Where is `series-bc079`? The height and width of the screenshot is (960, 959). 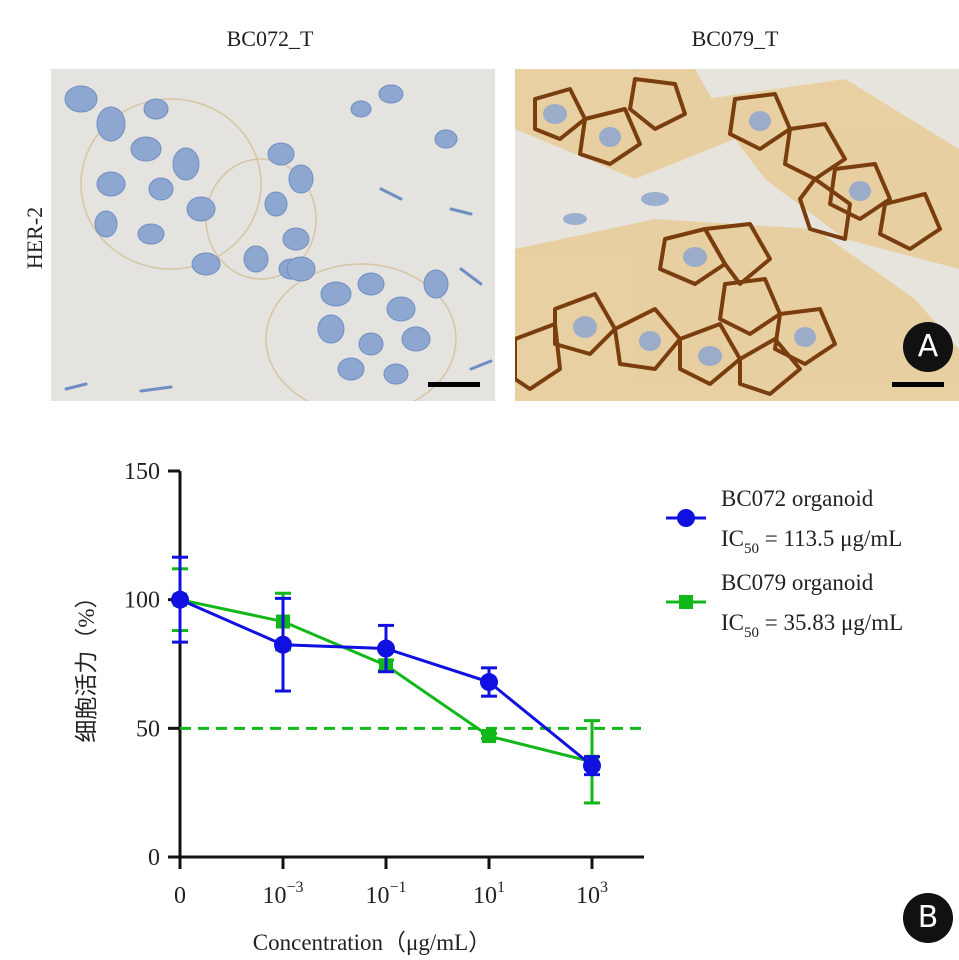 series-bc079 is located at coordinates (386, 686).